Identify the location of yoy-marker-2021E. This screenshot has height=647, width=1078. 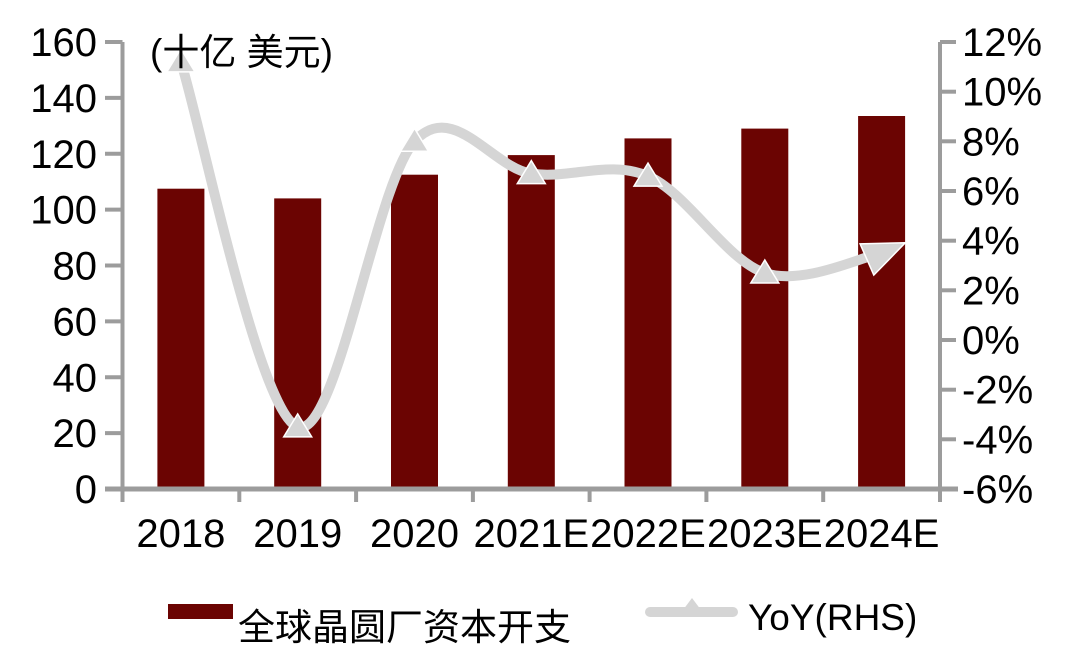
(531, 172).